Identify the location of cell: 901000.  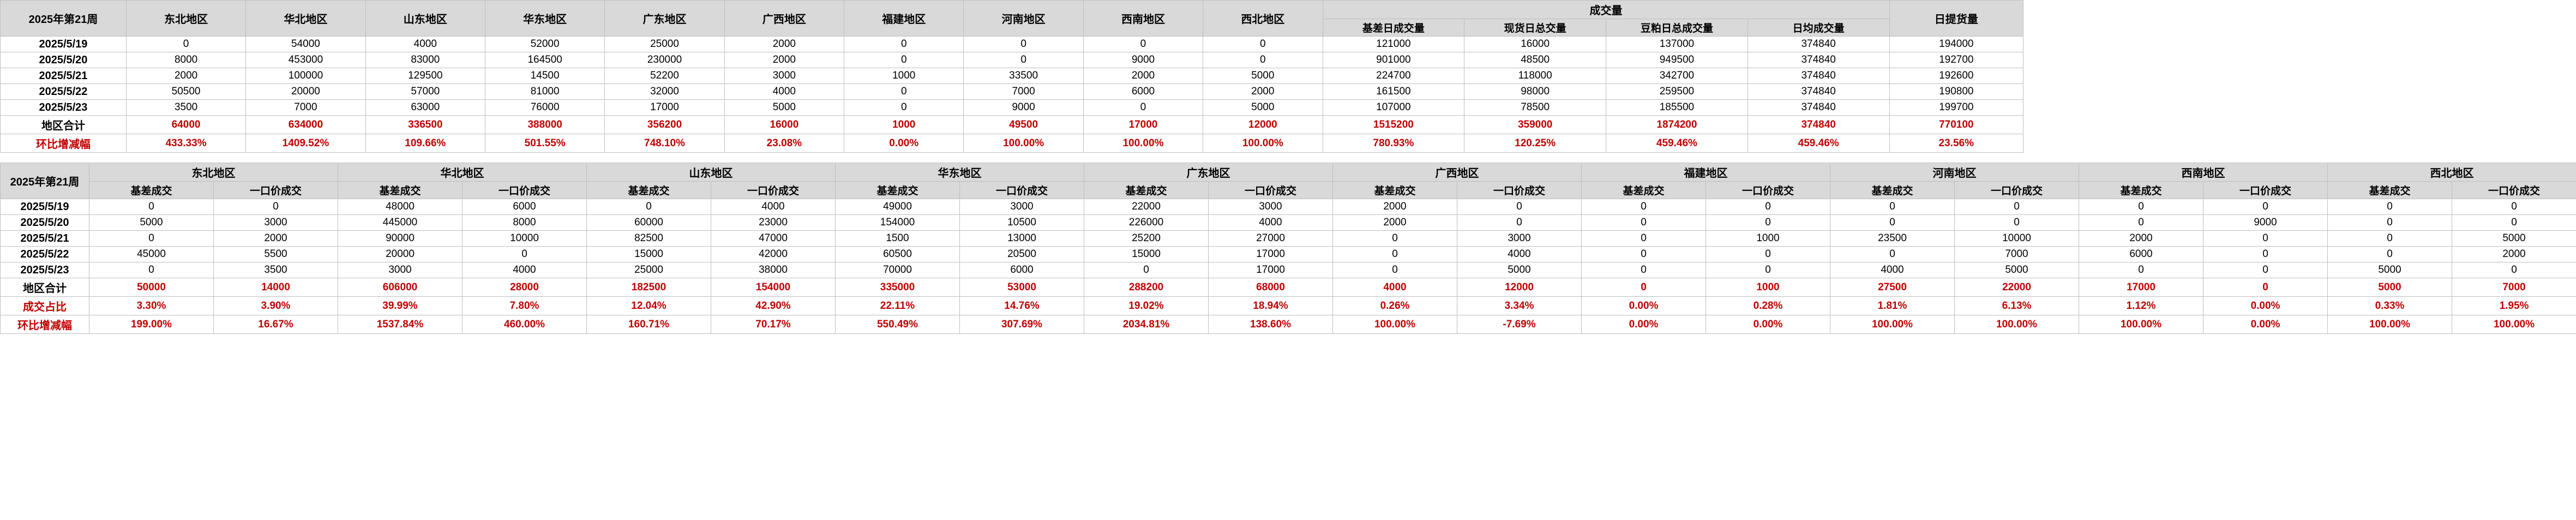
(1393, 60).